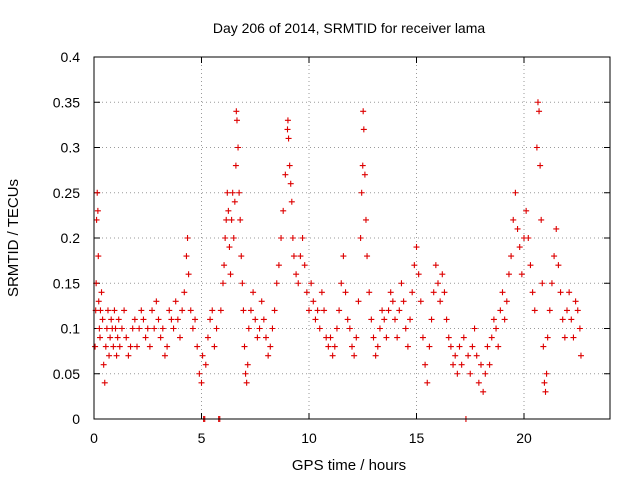  What do you see at coordinates (417, 438) in the screenshot?
I see `x-tick-label: 15` at bounding box center [417, 438].